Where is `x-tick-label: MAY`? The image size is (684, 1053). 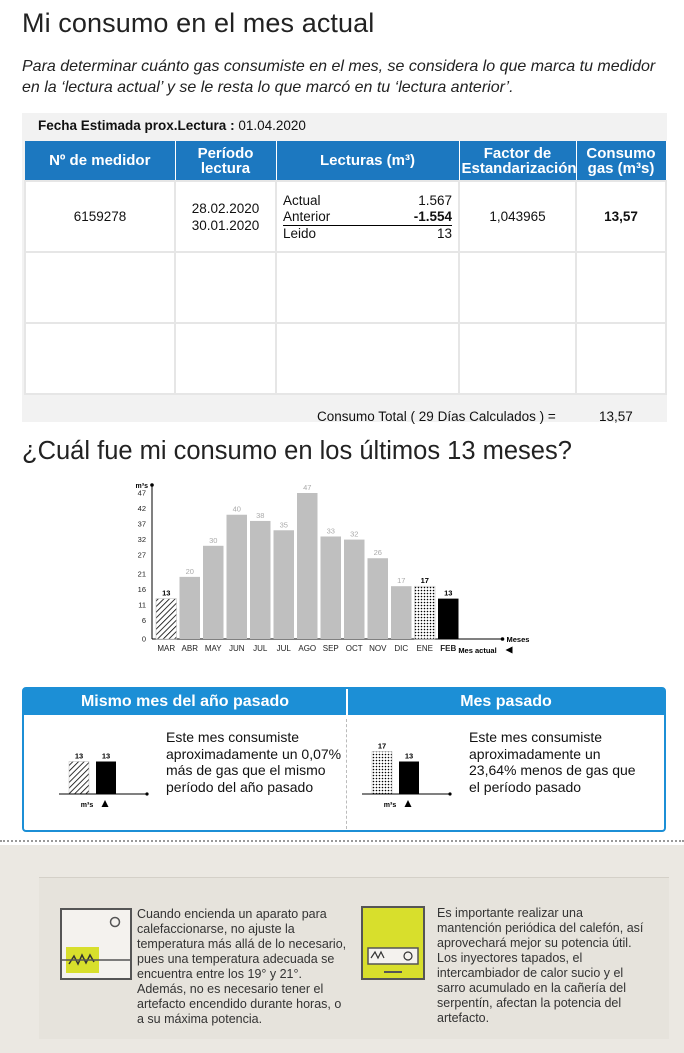 x-tick-label: MAY is located at coordinates (213, 648).